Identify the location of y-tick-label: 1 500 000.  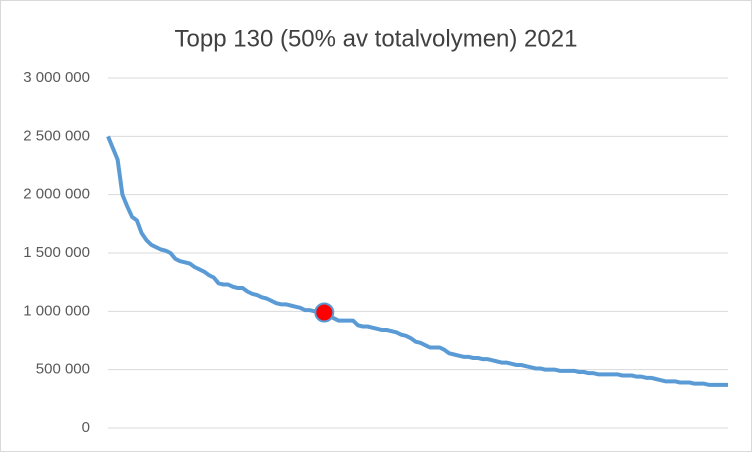
(56, 252).